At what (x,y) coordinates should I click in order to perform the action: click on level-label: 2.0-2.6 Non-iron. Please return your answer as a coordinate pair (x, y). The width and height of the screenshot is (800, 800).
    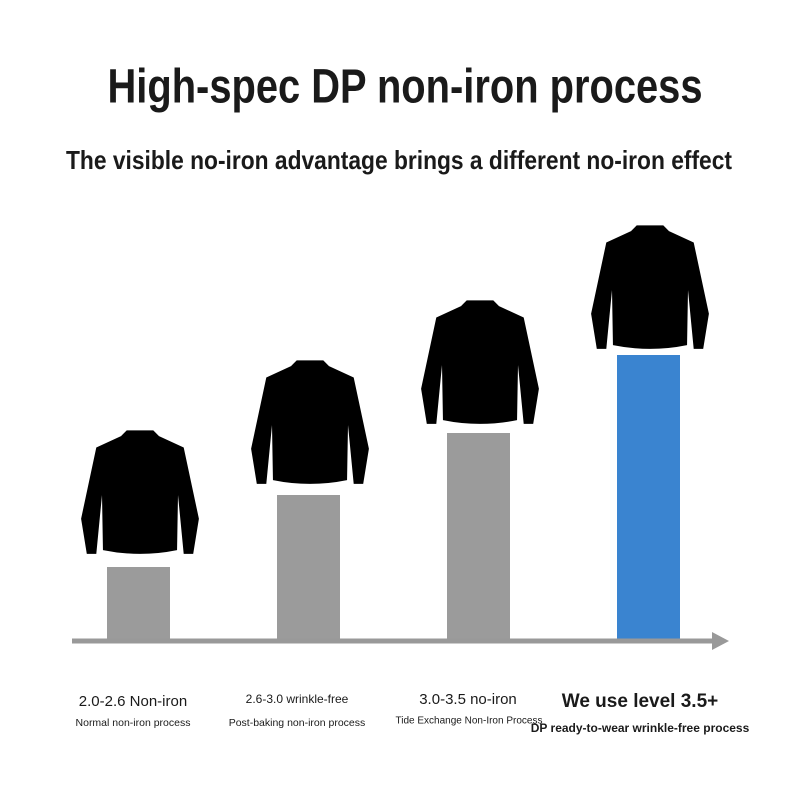
    Looking at the image, I should click on (133, 701).